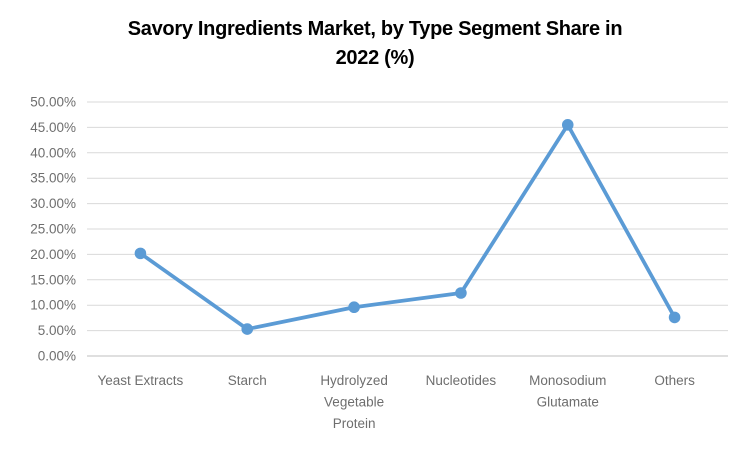 The height and width of the screenshot is (450, 750). What do you see at coordinates (354, 380) in the screenshot?
I see `x-axis-tick-label: Hydrolyzed` at bounding box center [354, 380].